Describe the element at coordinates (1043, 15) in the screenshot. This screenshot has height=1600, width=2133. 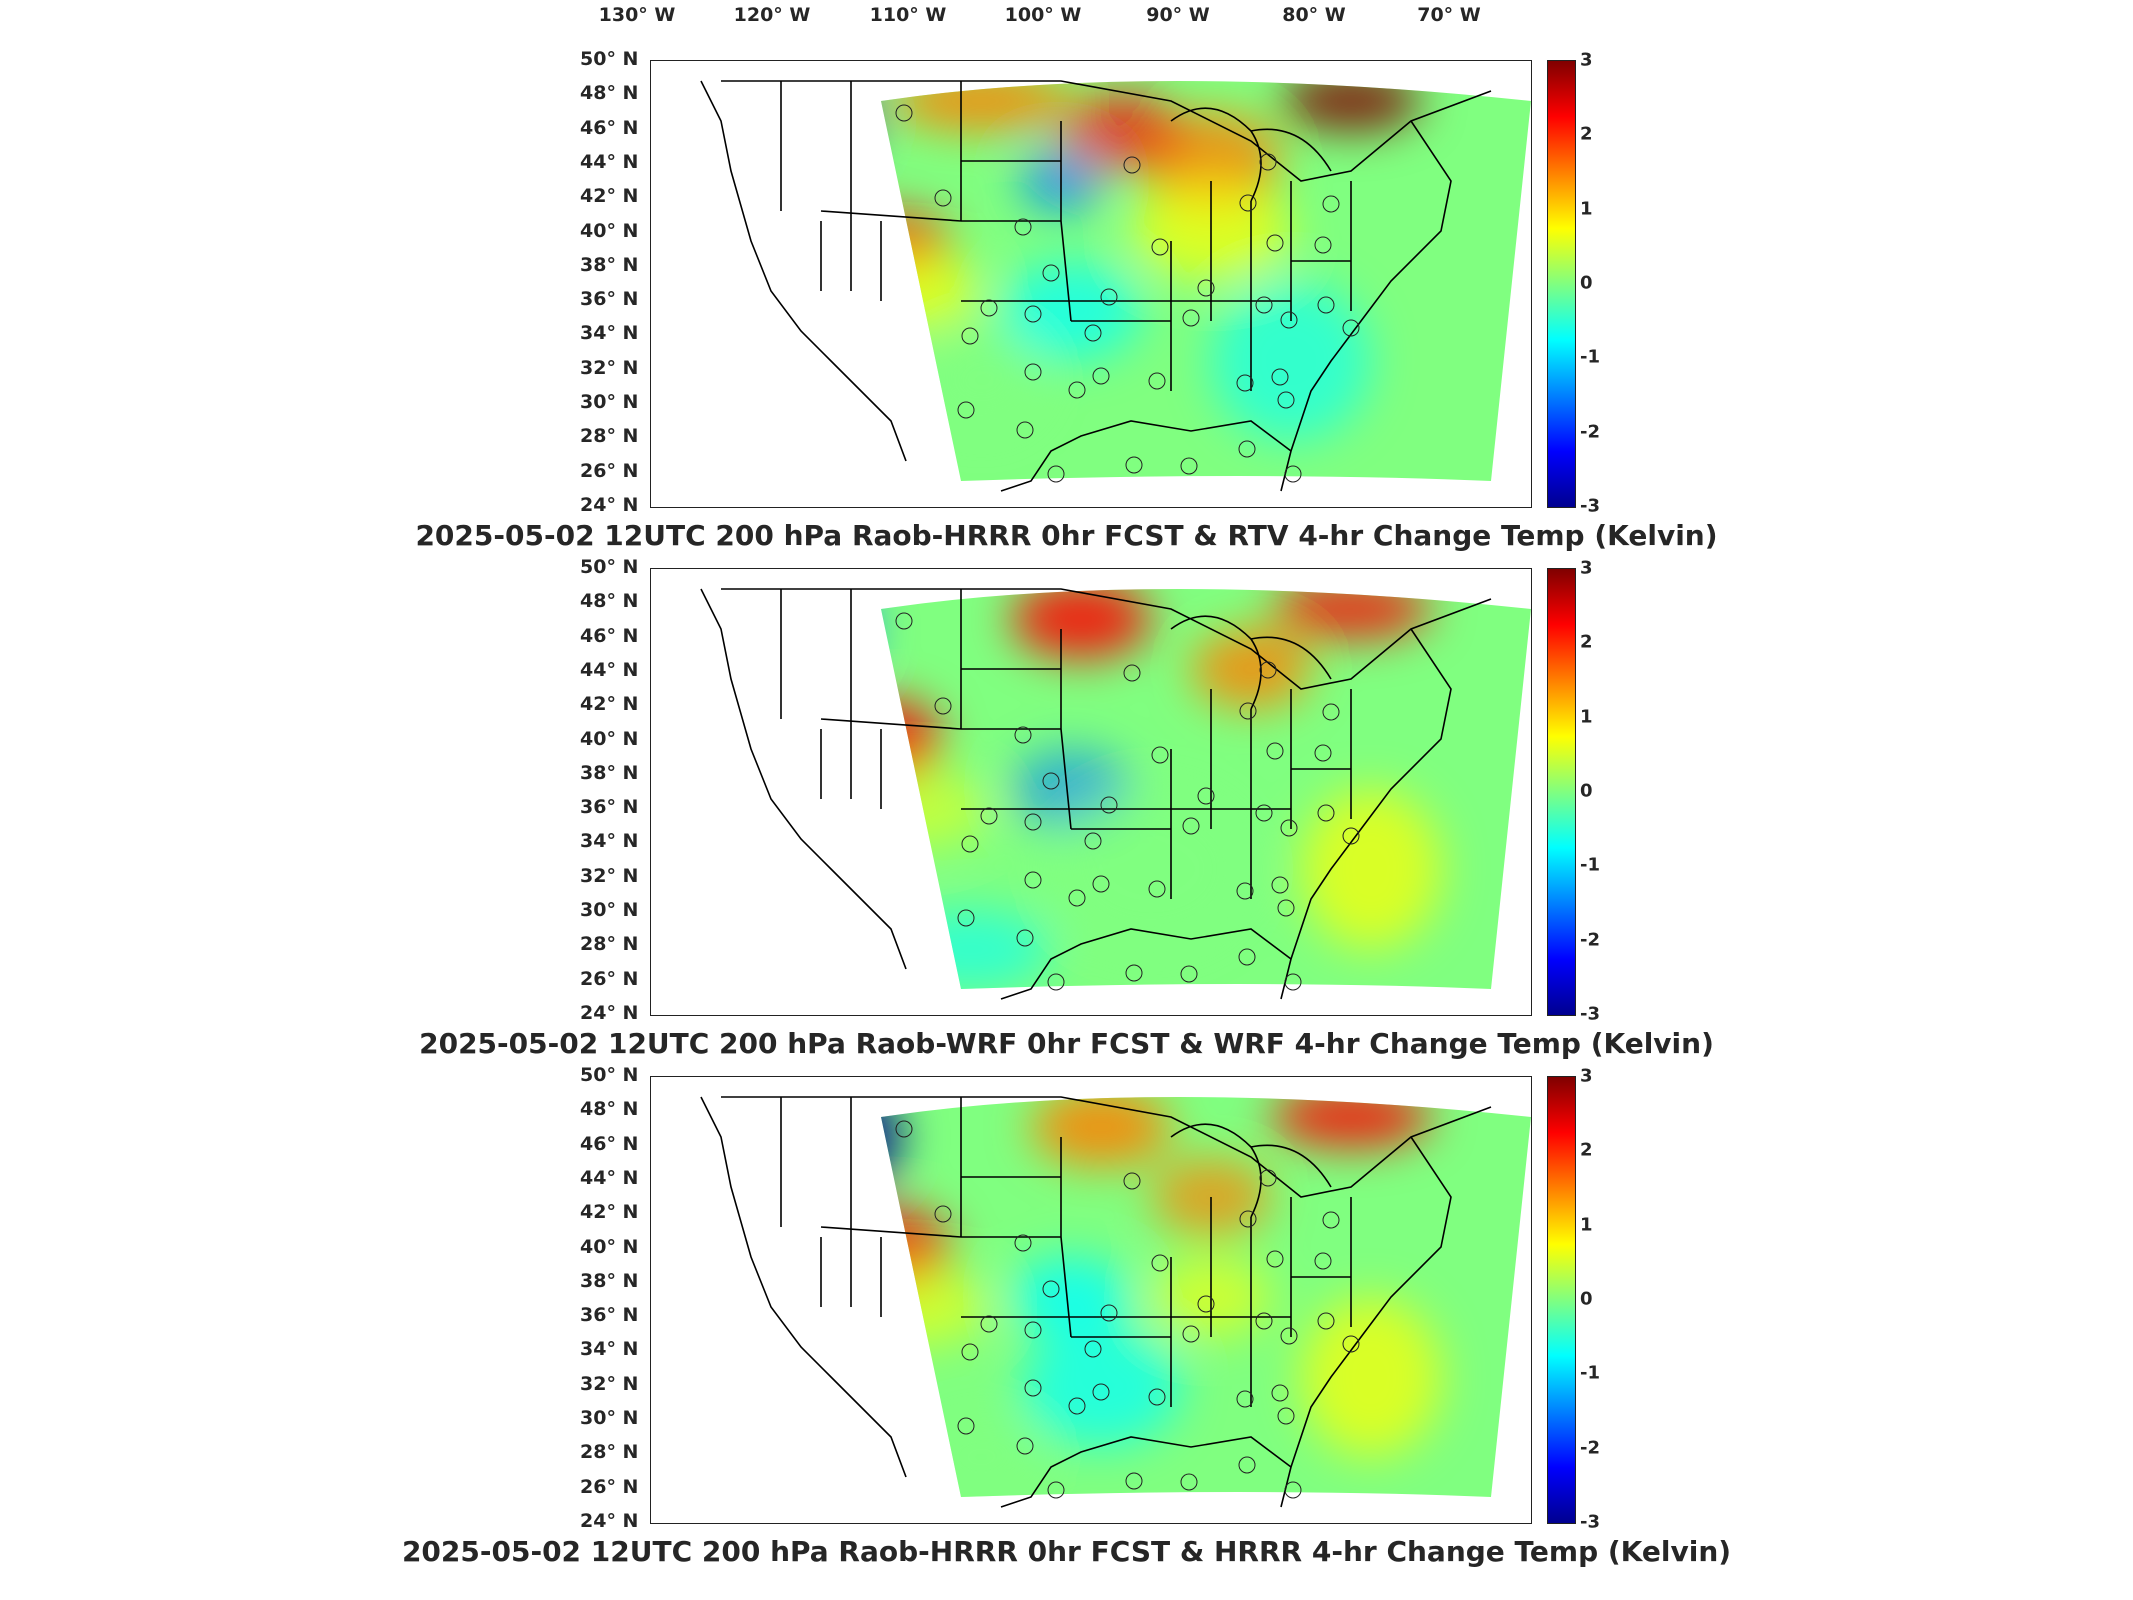
I see `lon-label: 100° W` at that location.